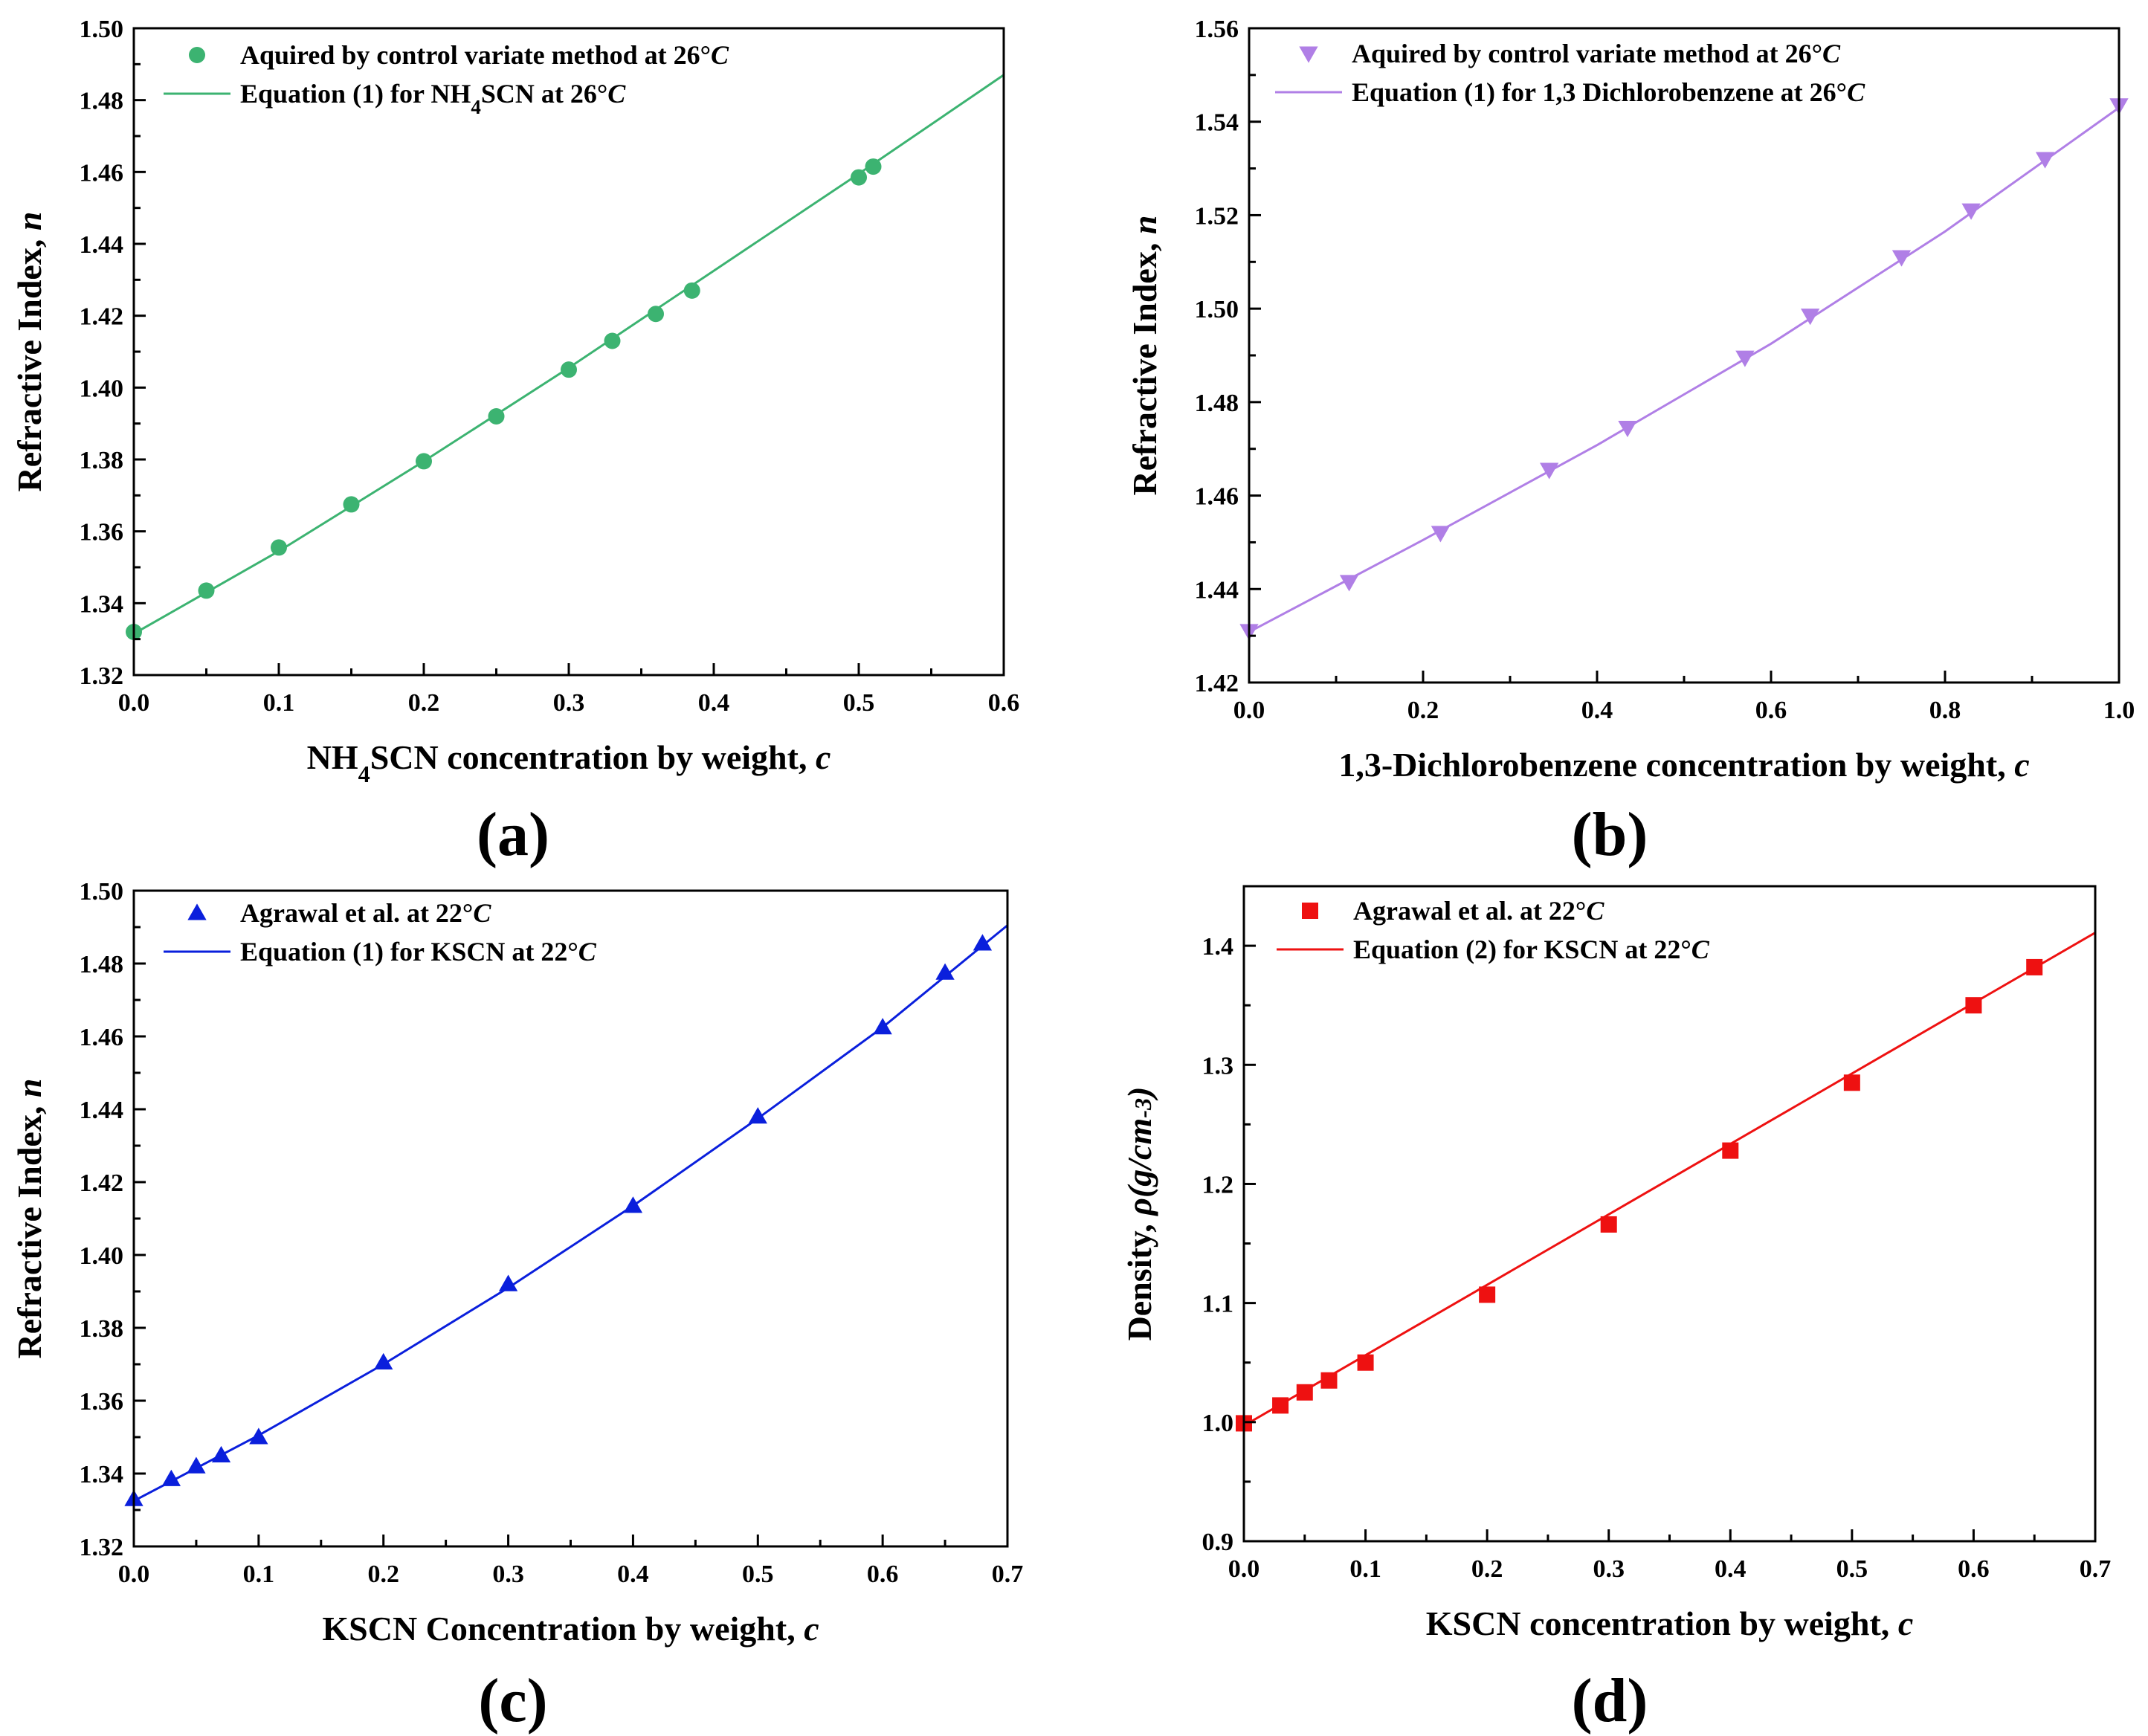  What do you see at coordinates (1478, 911) in the screenshot?
I see `legend-entry-points: Agrawal et al. at 22°C` at bounding box center [1478, 911].